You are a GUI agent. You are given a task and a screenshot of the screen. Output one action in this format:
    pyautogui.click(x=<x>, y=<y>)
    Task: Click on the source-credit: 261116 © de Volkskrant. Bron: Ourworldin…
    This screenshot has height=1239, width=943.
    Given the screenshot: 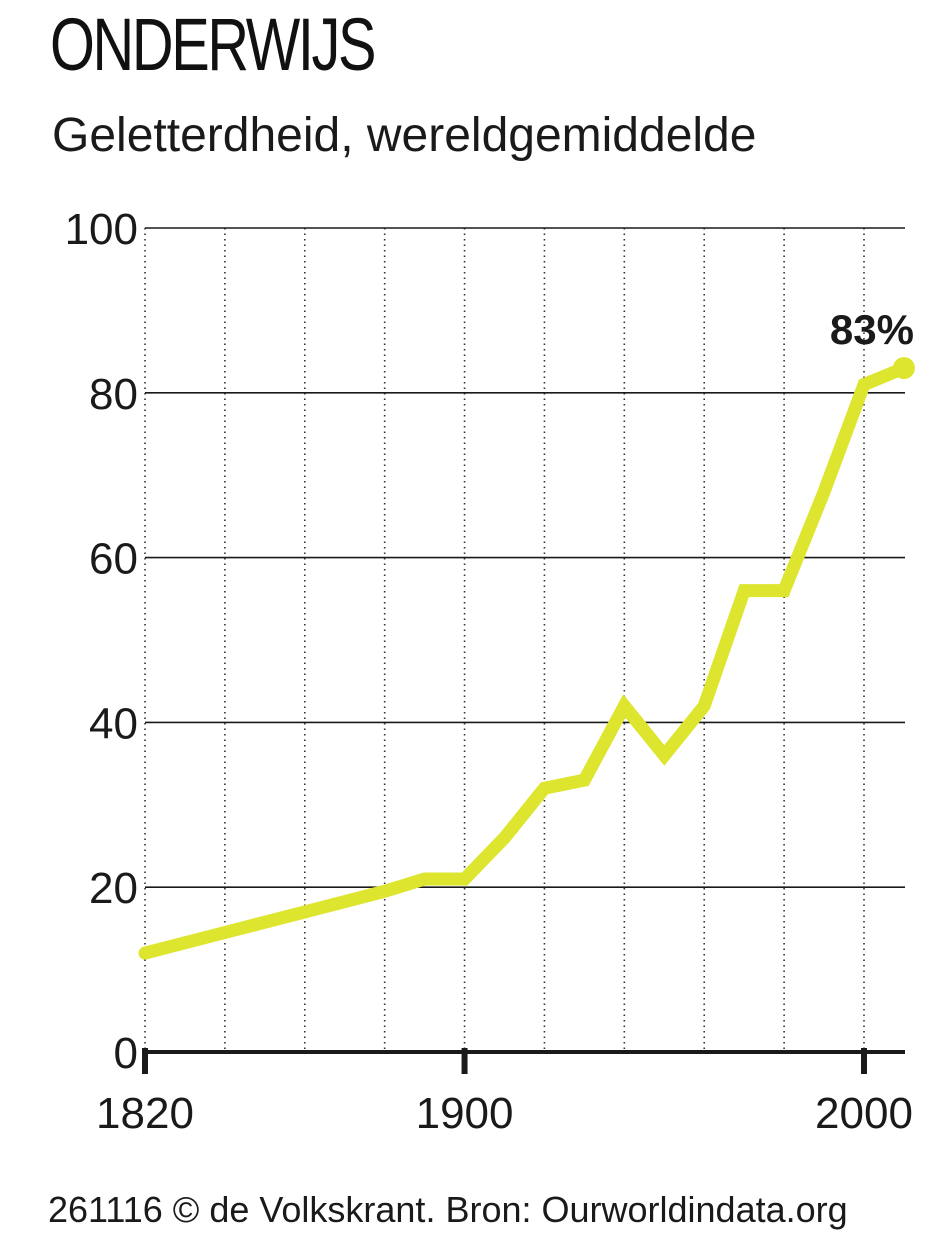 What is the action you would take?
    pyautogui.click(x=448, y=1209)
    